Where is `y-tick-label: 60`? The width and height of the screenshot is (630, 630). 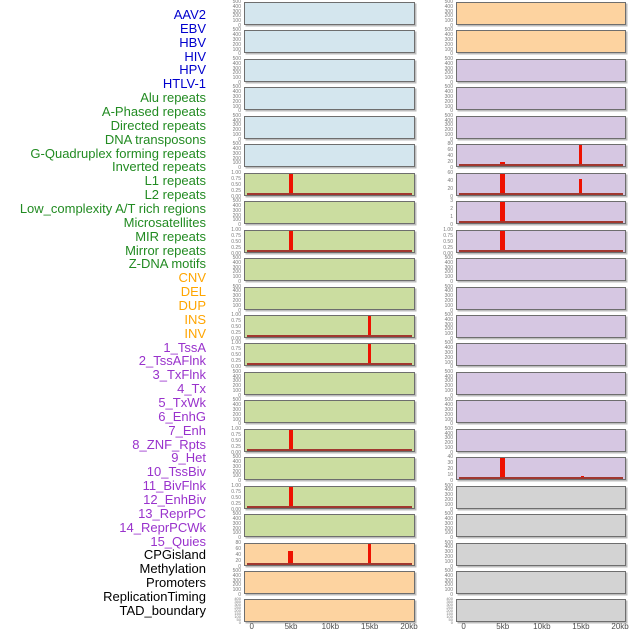
y-tick-label: 60 is located at coordinates (238, 548).